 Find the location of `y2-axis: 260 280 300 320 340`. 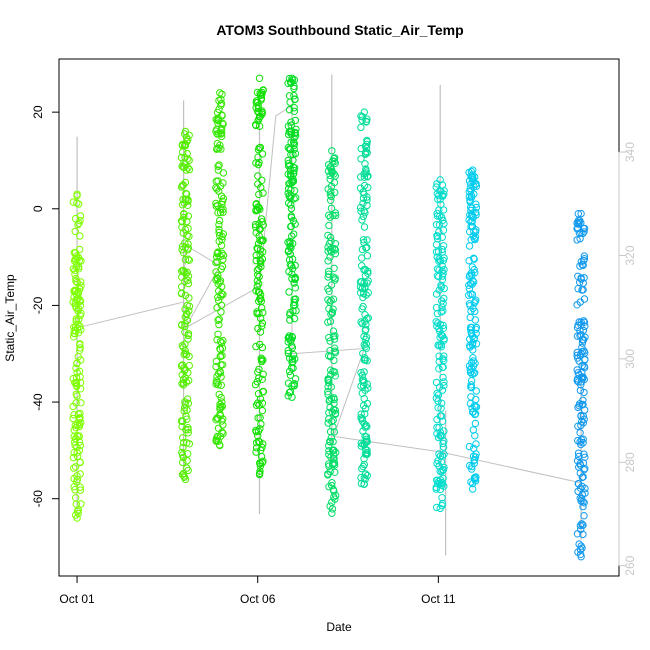

y2-axis: 260 280 300 320 340 is located at coordinates (627, 359).